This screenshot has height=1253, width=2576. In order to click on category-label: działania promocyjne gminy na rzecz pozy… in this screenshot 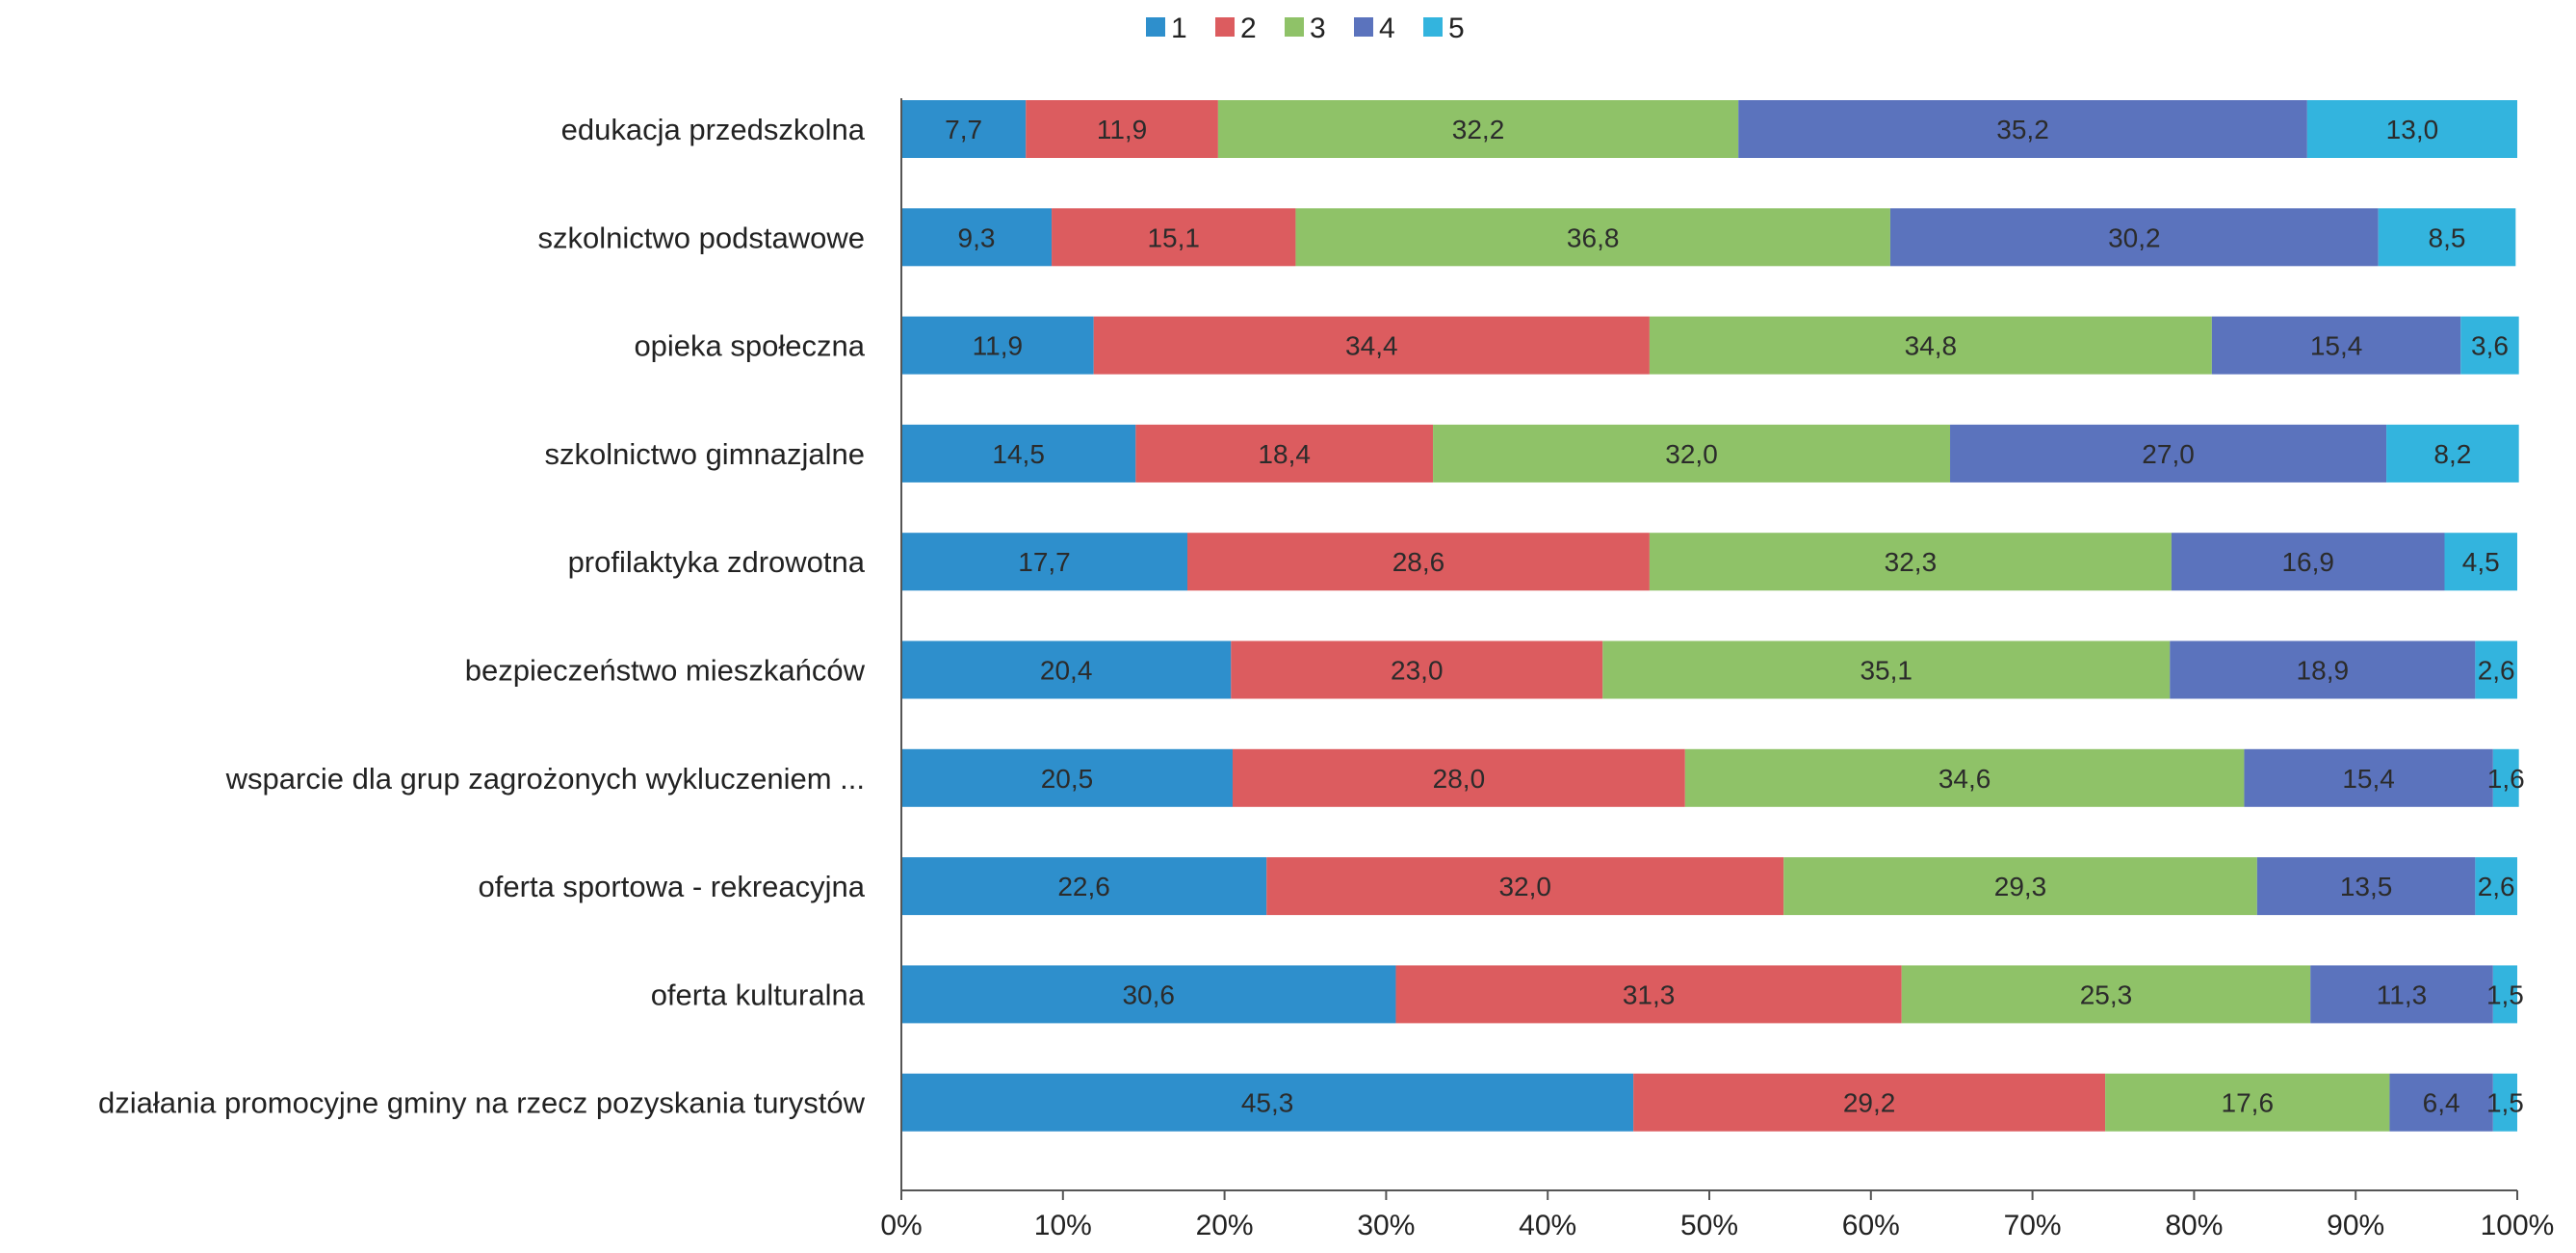, I will do `click(482, 1103)`.